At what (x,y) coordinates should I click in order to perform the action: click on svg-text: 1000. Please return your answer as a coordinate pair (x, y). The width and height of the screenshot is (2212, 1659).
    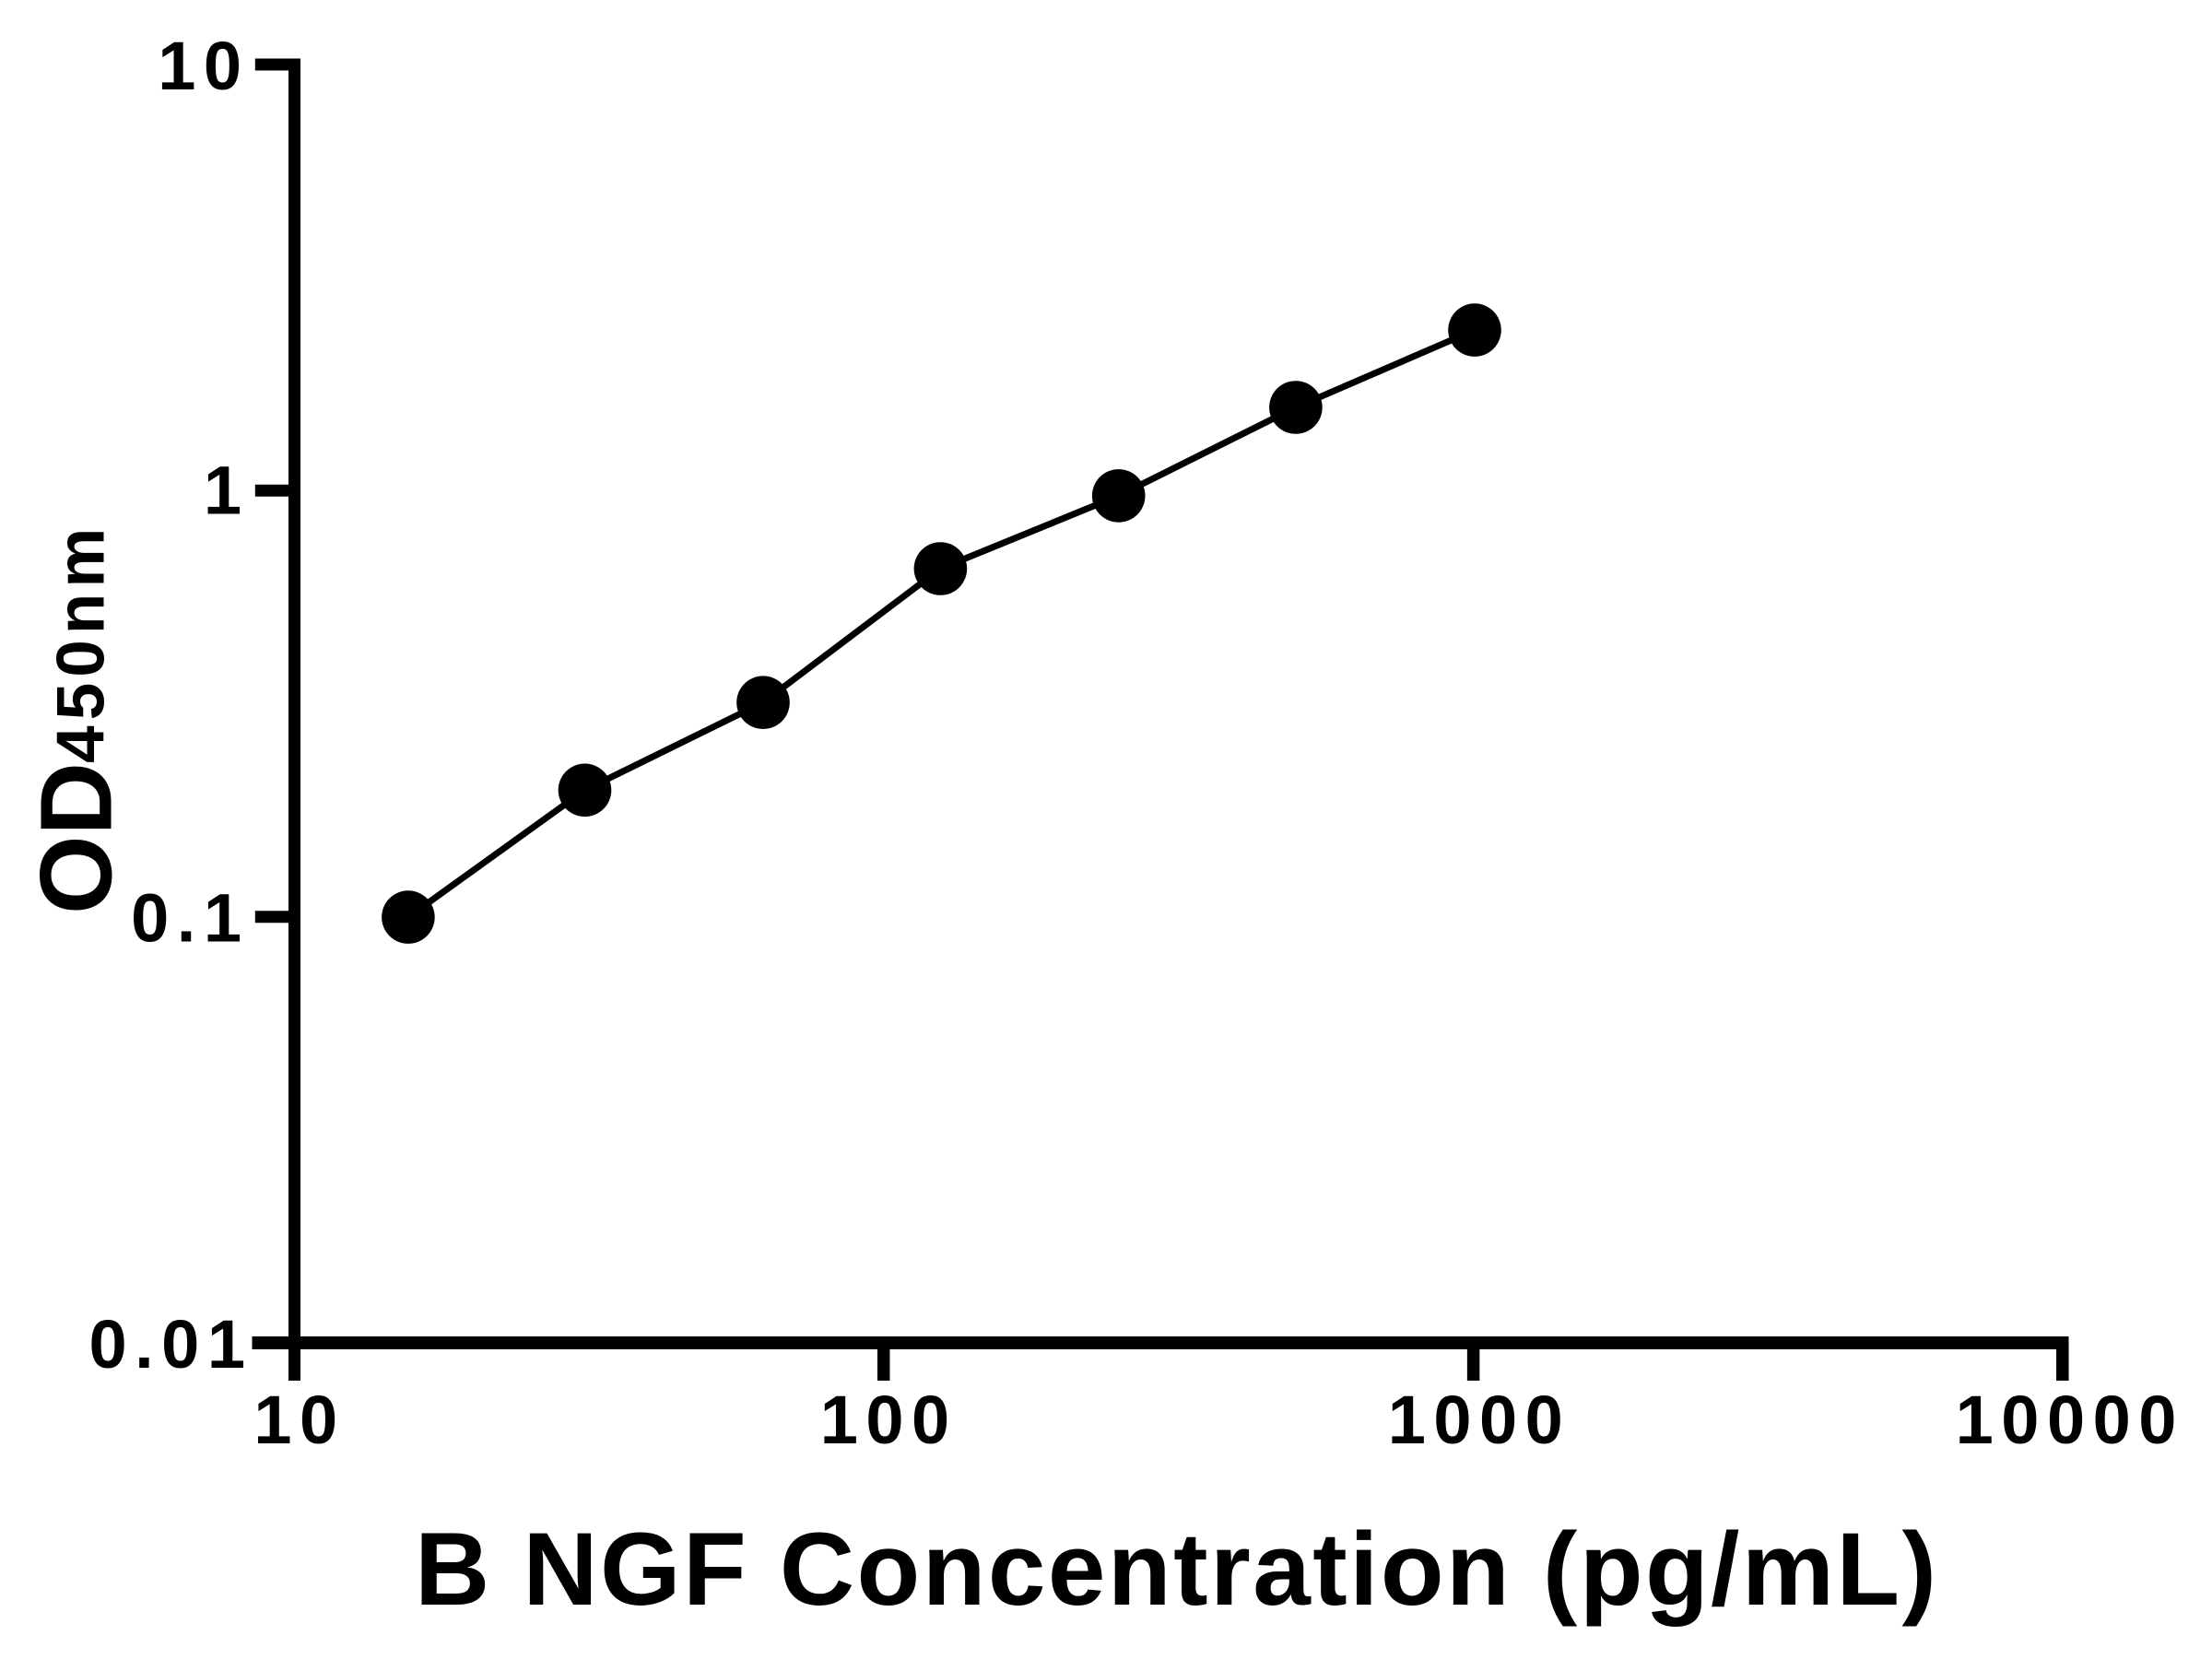
    Looking at the image, I should click on (1479, 1420).